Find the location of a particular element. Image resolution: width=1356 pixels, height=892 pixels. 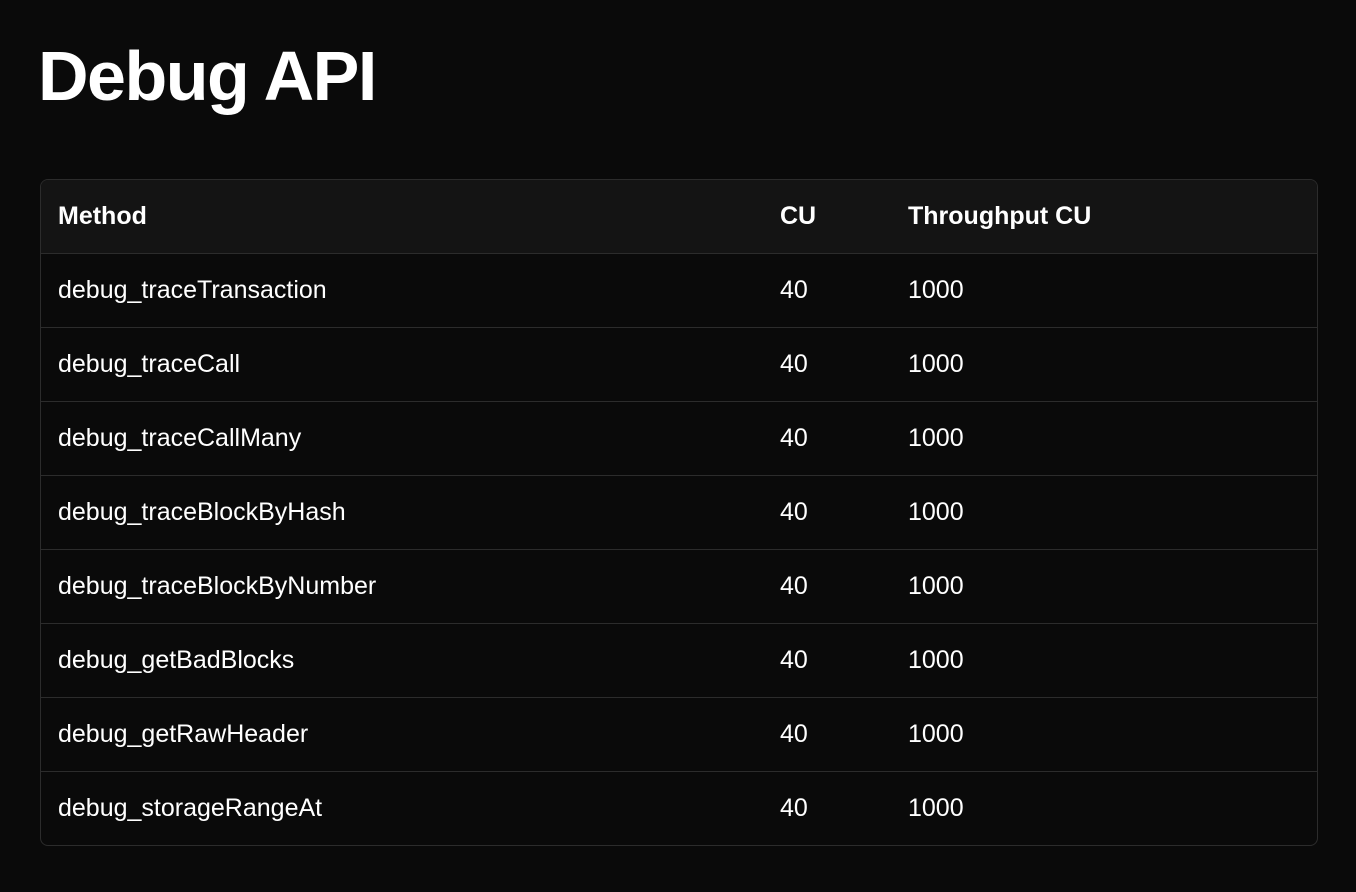

table-row: debug_storageRangeAt 40 1000 is located at coordinates (679, 808).